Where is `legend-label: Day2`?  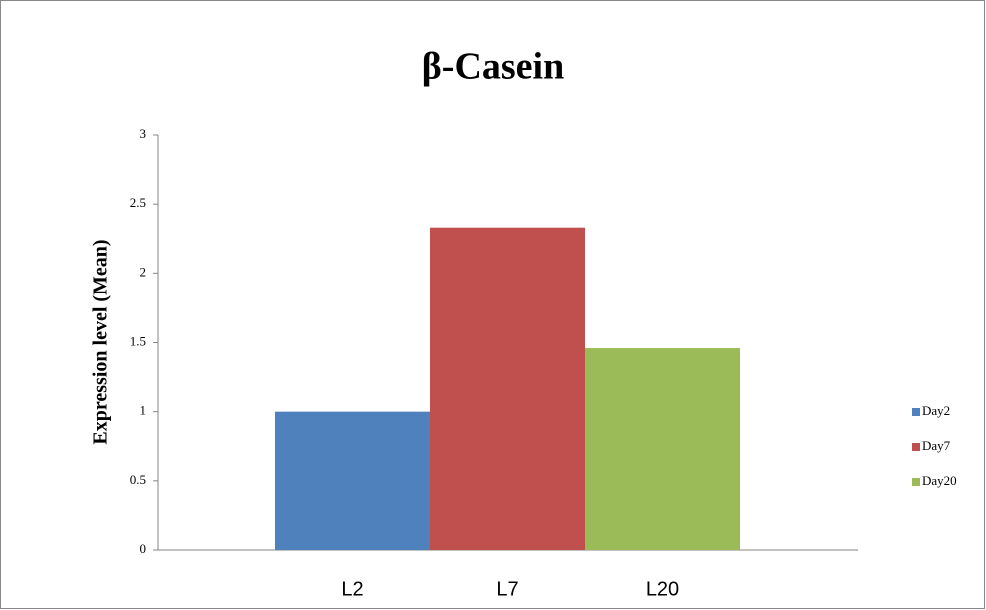 legend-label: Day2 is located at coordinates (936, 410).